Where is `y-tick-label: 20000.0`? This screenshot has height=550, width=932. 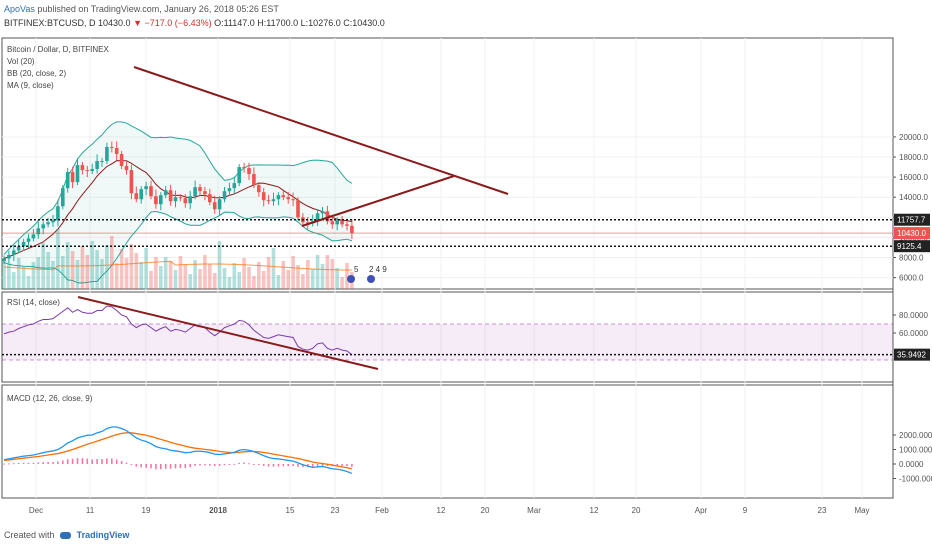 y-tick-label: 20000.0 is located at coordinates (913, 137).